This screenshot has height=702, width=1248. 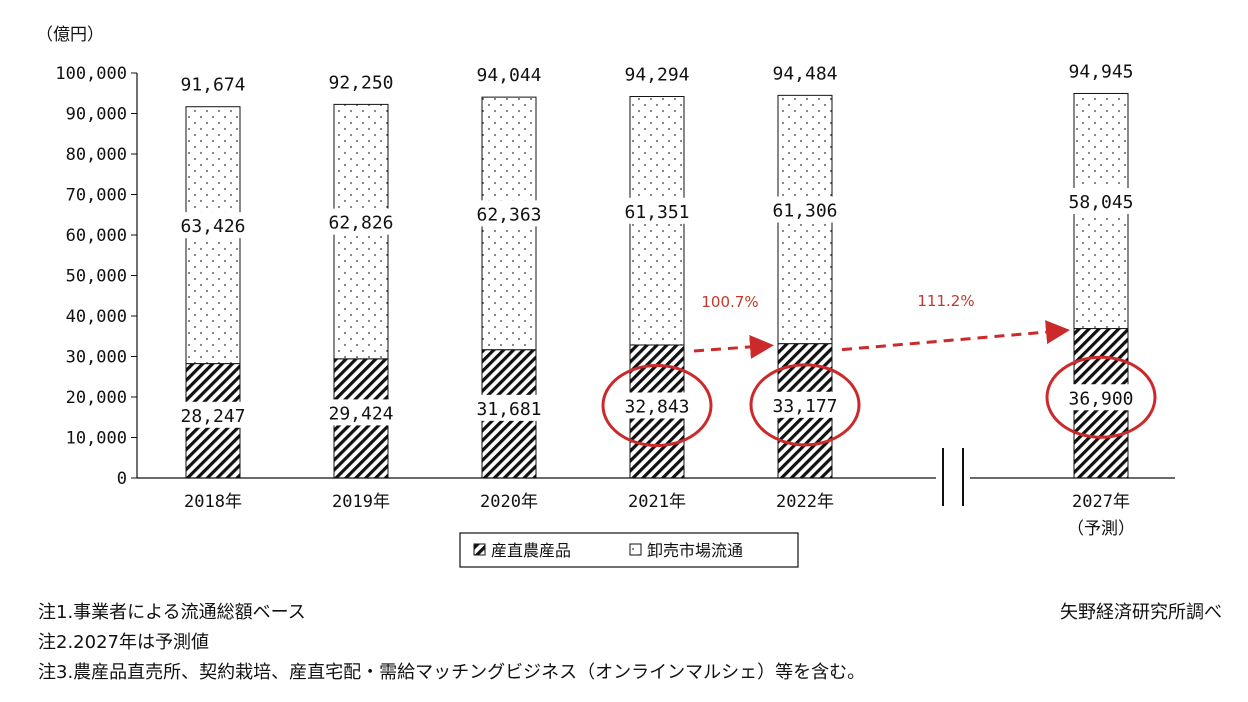 I want to click on segment-label-sanchoku: 32,843, so click(x=656, y=406).